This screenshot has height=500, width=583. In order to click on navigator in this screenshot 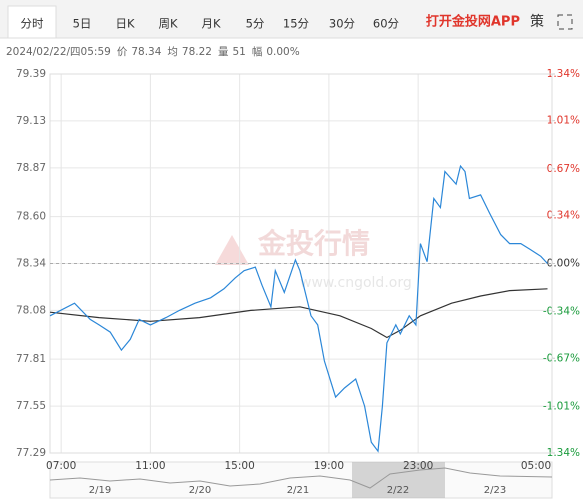, I will do `click(301, 480)`.